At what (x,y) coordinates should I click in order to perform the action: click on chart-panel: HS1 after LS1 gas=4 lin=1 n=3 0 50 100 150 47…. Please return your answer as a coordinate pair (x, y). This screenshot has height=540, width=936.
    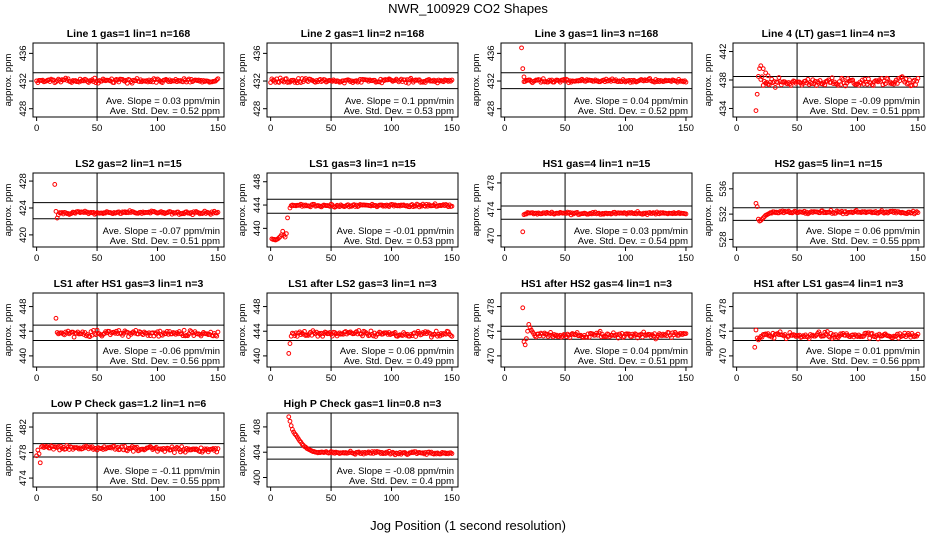
    Looking at the image, I should click on (814, 331).